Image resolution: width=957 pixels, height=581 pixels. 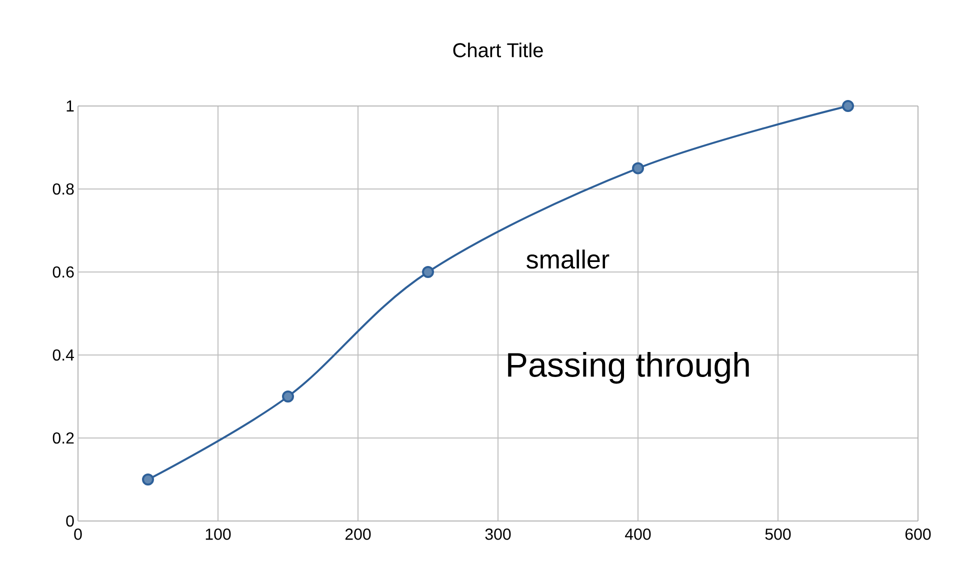 What do you see at coordinates (628, 368) in the screenshot?
I see `annotation: Passing through` at bounding box center [628, 368].